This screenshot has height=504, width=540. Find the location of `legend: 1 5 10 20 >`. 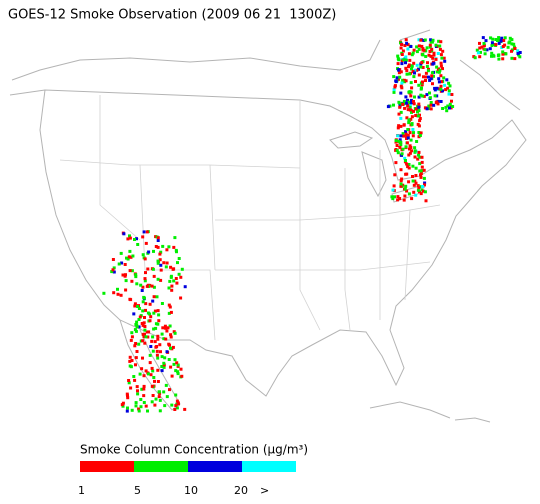

legend: 1 5 10 20 > is located at coordinates (187, 479).